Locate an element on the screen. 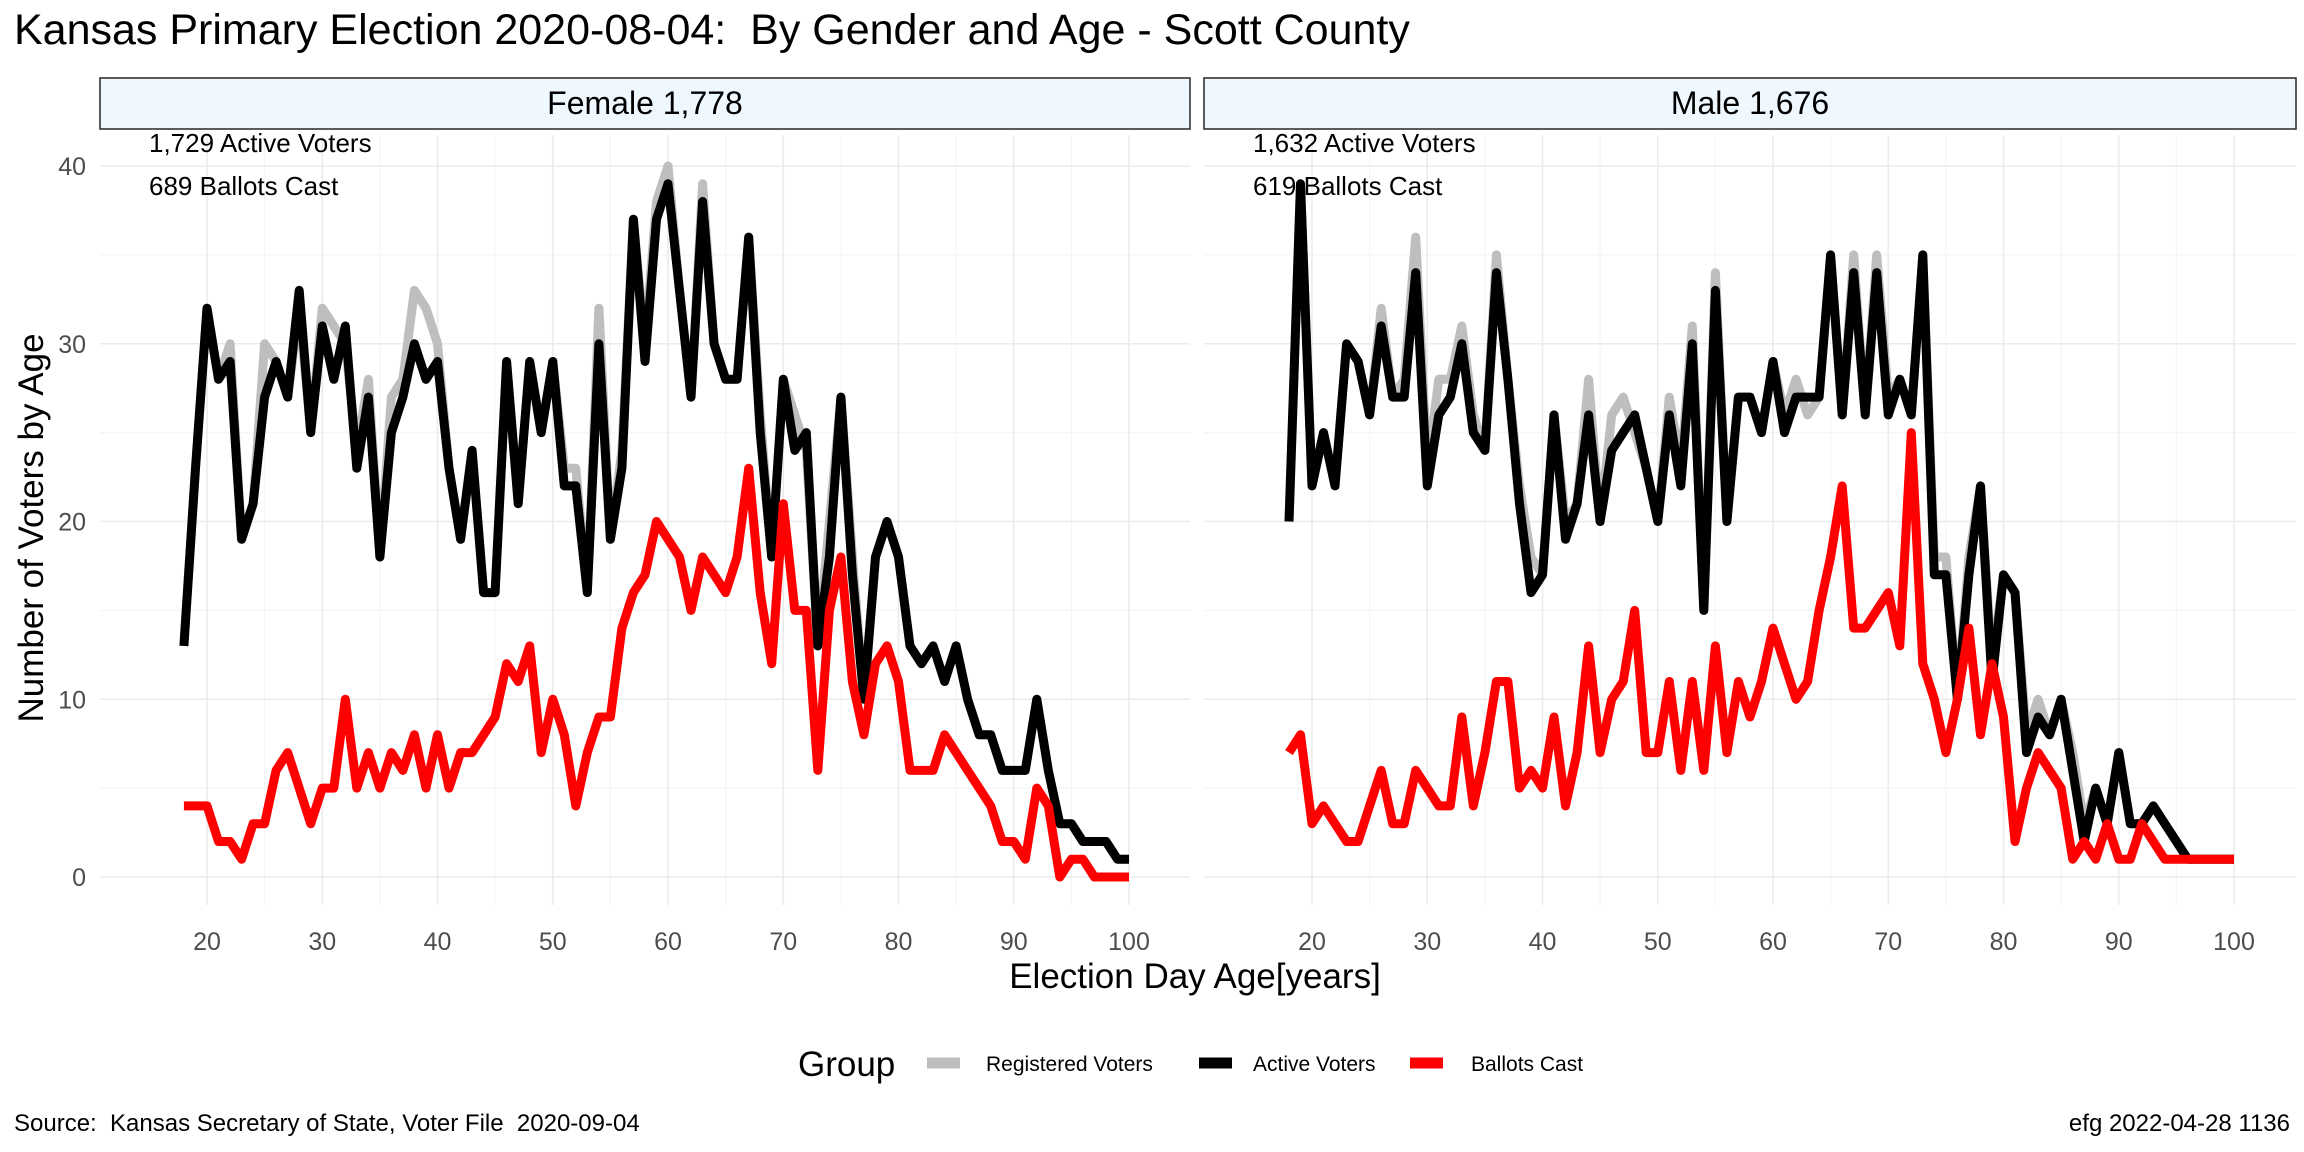 The width and height of the screenshot is (2304, 1152). y-tick-label: 20 is located at coordinates (72, 523).